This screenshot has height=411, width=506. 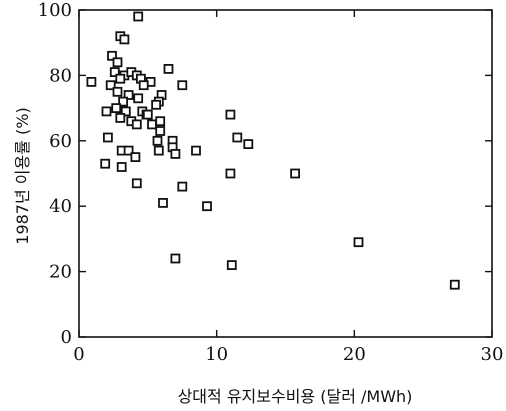 I want to click on x-axis-label: 상대적 유지보수비용 (달러 /MWh), so click(x=295, y=396).